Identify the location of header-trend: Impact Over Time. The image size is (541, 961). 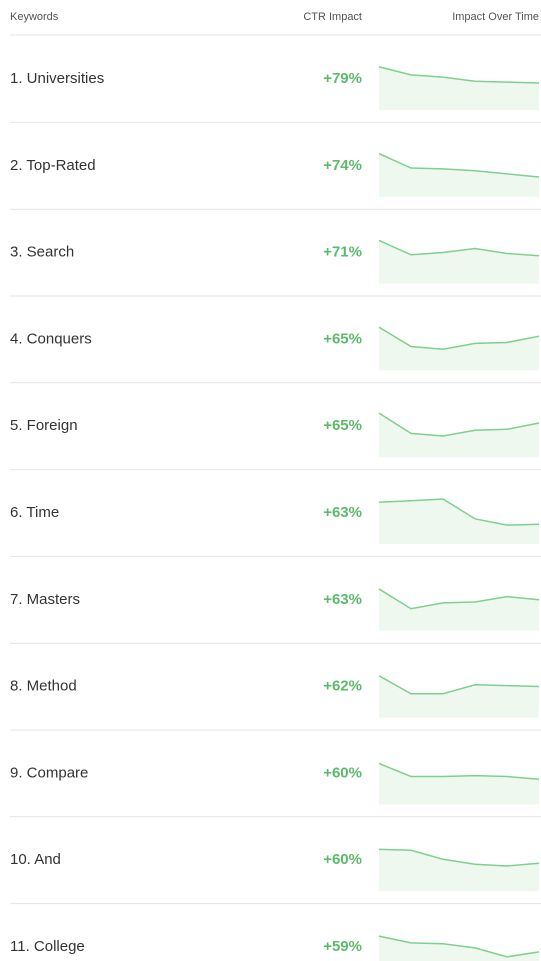
(495, 17).